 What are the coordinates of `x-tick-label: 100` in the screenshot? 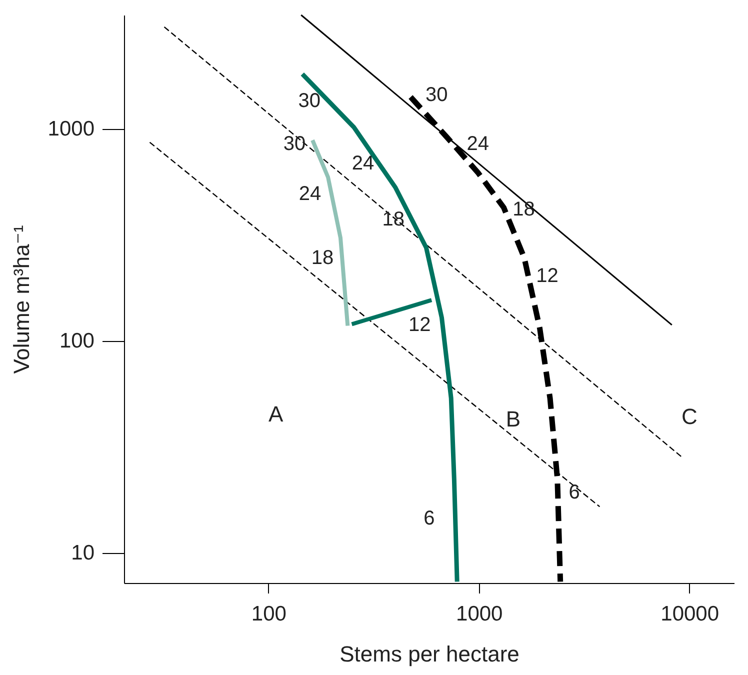 It's located at (268, 614).